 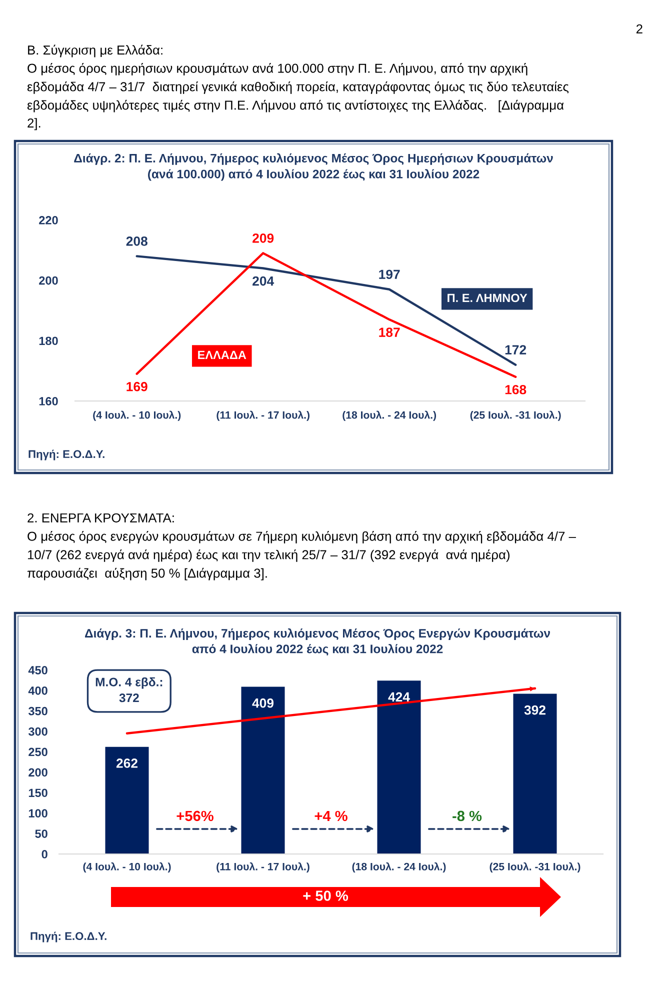 What do you see at coordinates (263, 238) in the screenshot?
I see `data-label: 209` at bounding box center [263, 238].